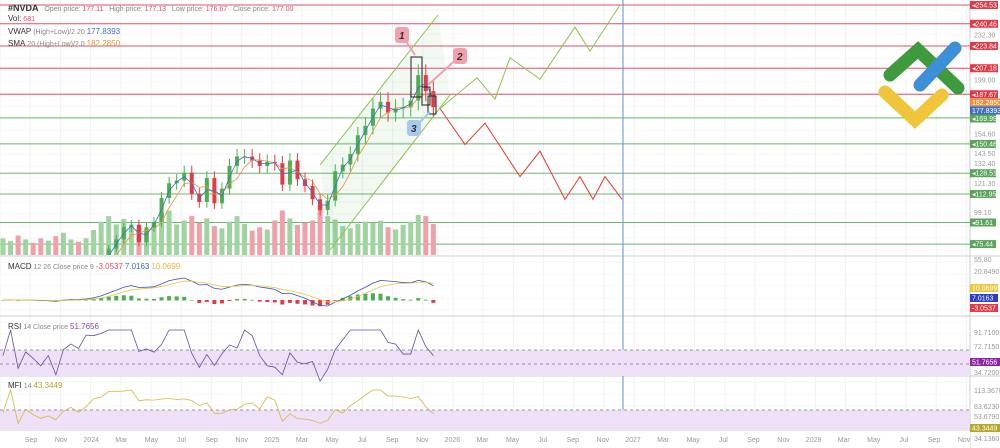  I want to click on rsi-params: 14 Close price, so click(46, 327).